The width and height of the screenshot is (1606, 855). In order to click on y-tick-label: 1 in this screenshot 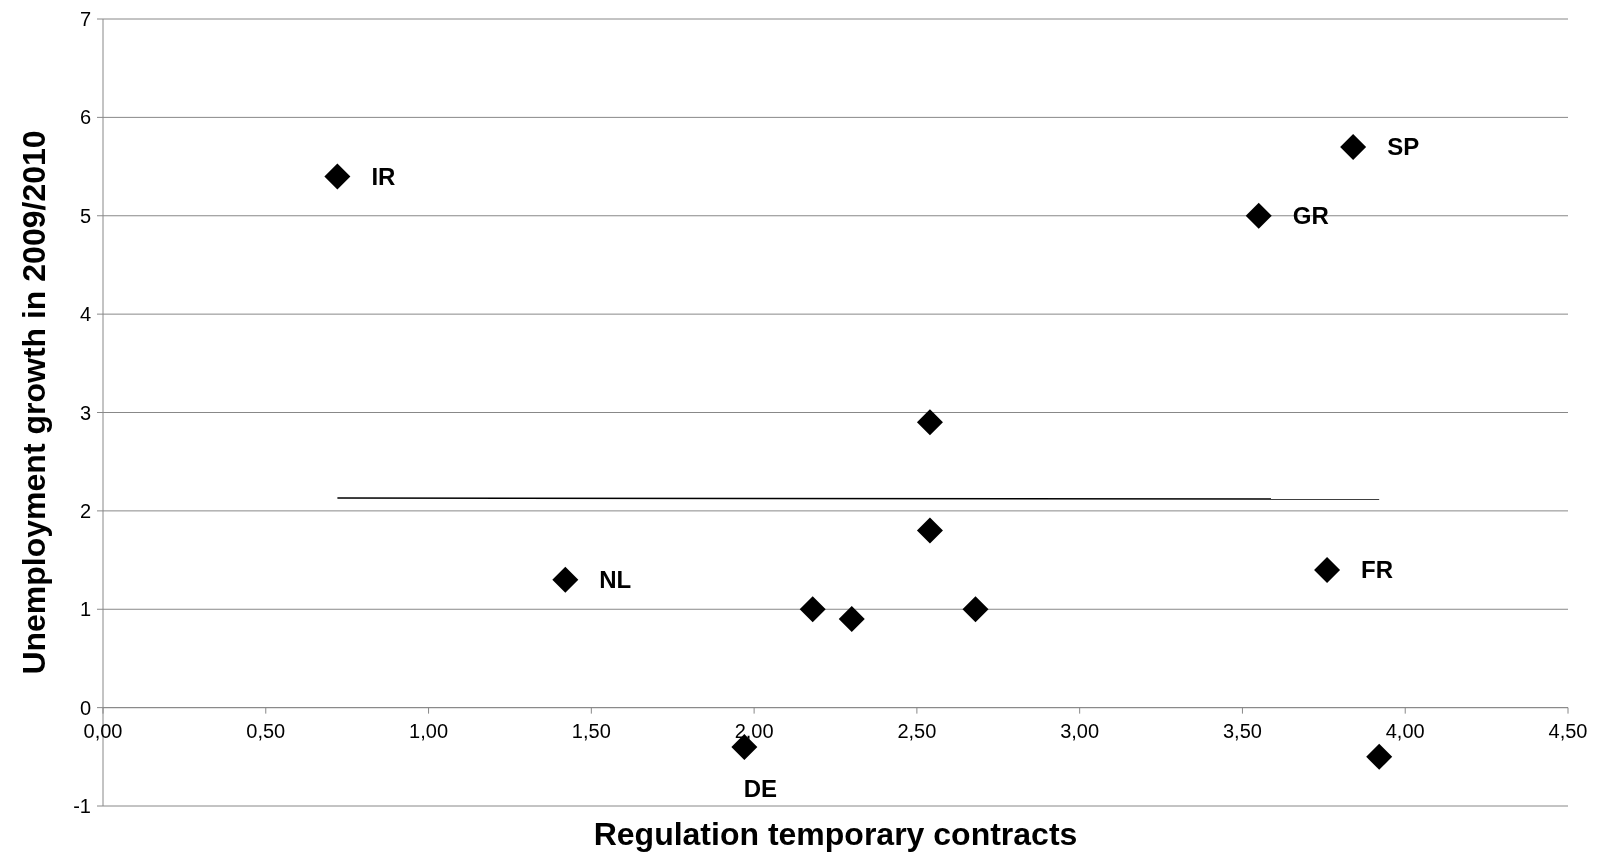, I will do `click(85, 609)`.